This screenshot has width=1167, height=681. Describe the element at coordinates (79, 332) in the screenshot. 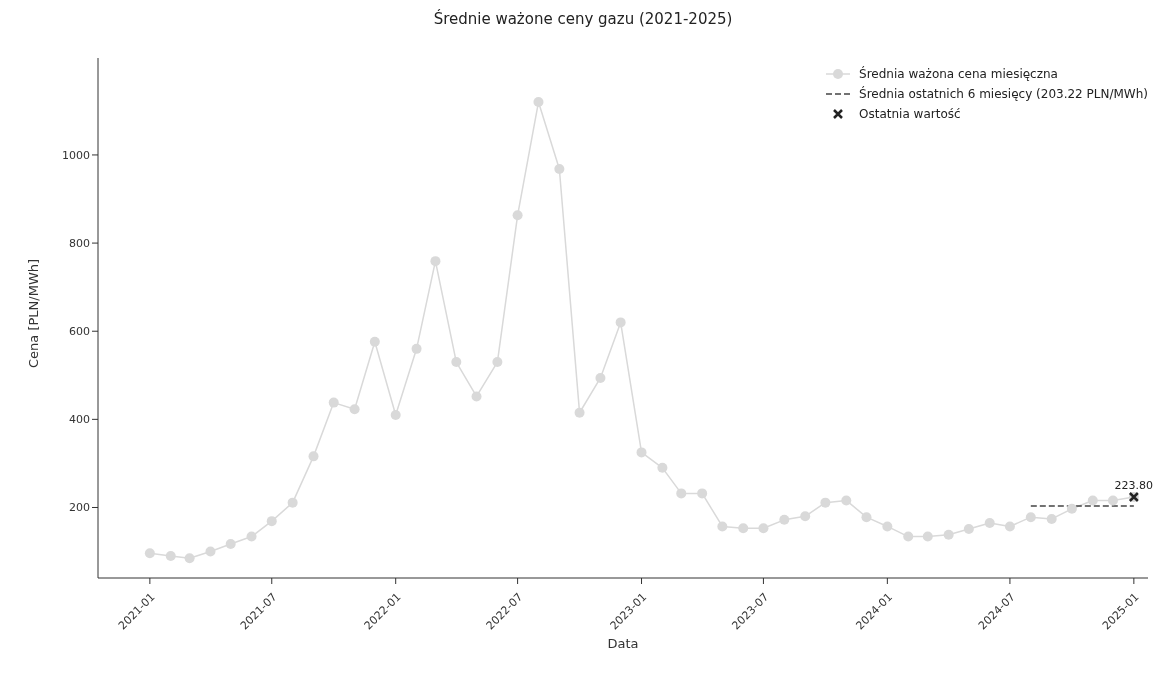

I see `y-tick-label: 600` at that location.